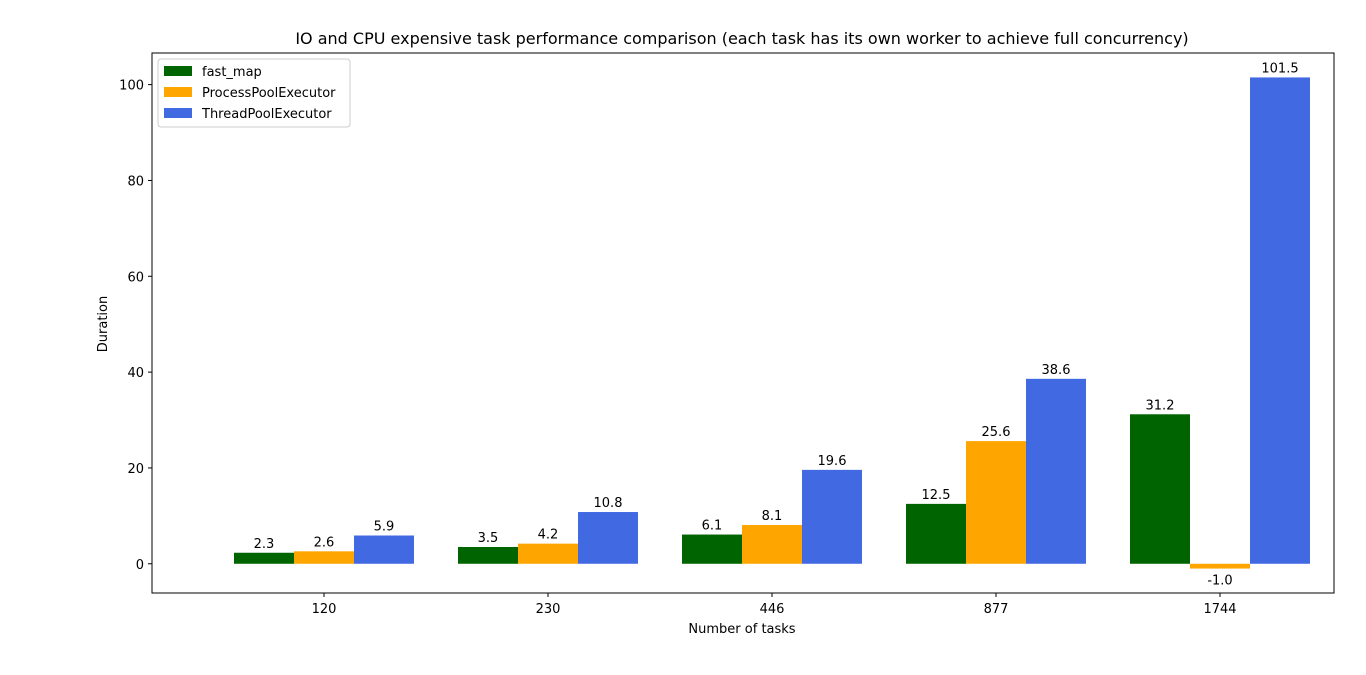  What do you see at coordinates (135, 469) in the screenshot?
I see `y-tick-label: 20` at bounding box center [135, 469].